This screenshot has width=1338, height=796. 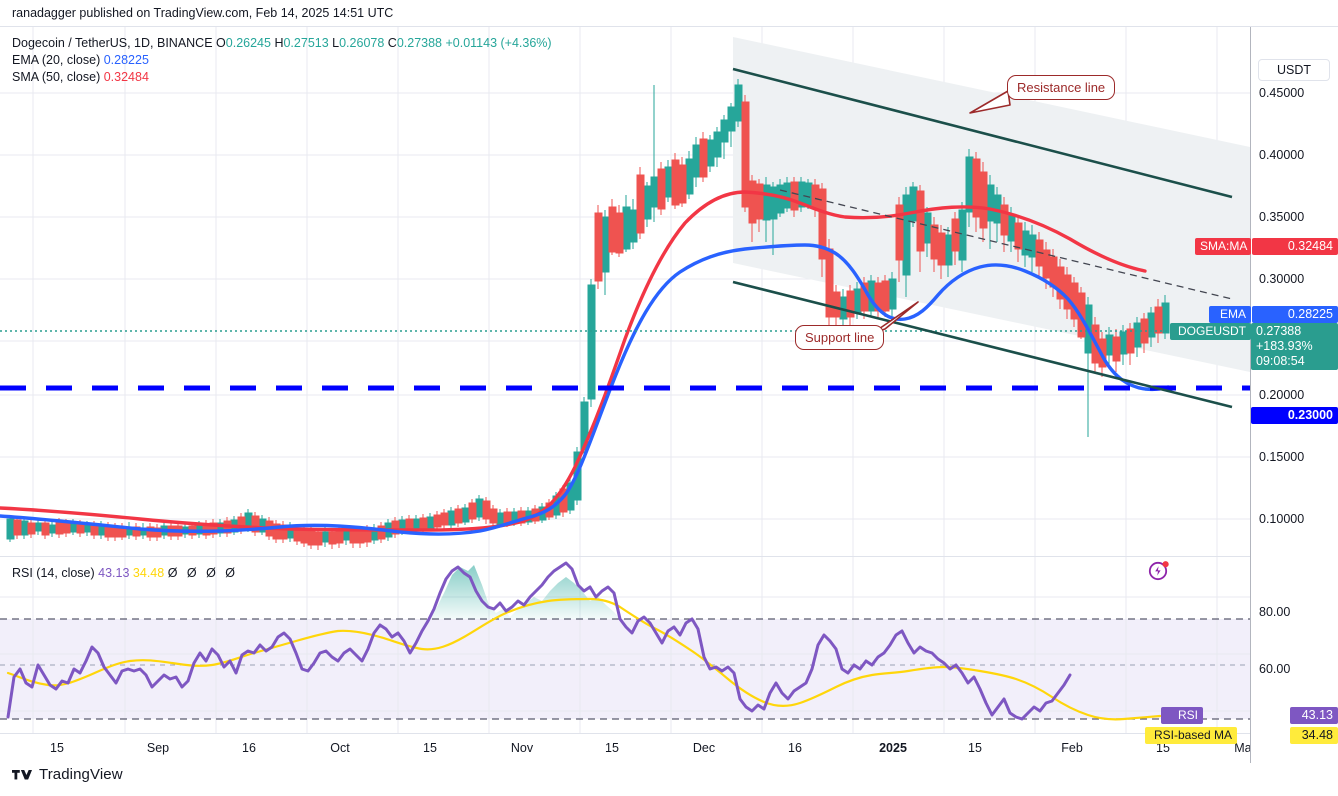 What do you see at coordinates (1191, 735) in the screenshot?
I see `rsi-ma-name-chip: RSI-based MA` at bounding box center [1191, 735].